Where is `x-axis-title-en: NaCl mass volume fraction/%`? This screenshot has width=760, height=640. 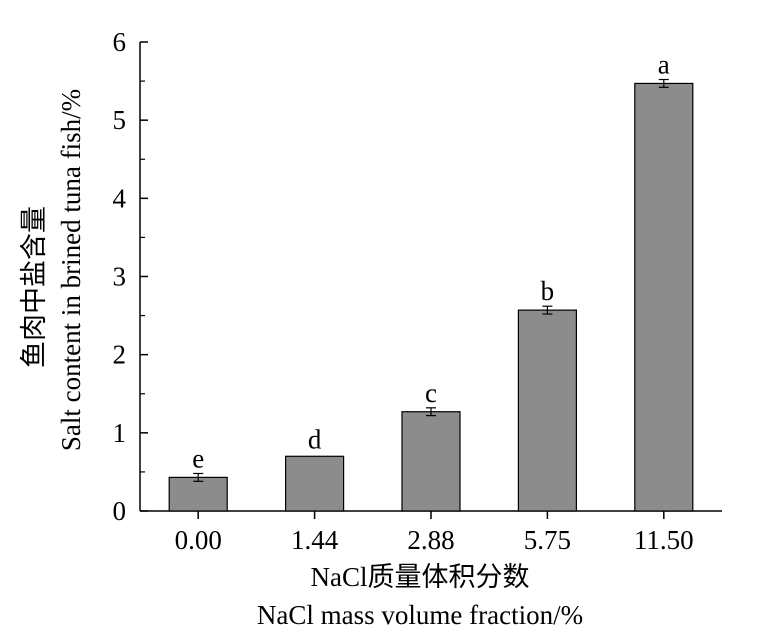 x-axis-title-en: NaCl mass volume fraction/% is located at coordinates (420, 615).